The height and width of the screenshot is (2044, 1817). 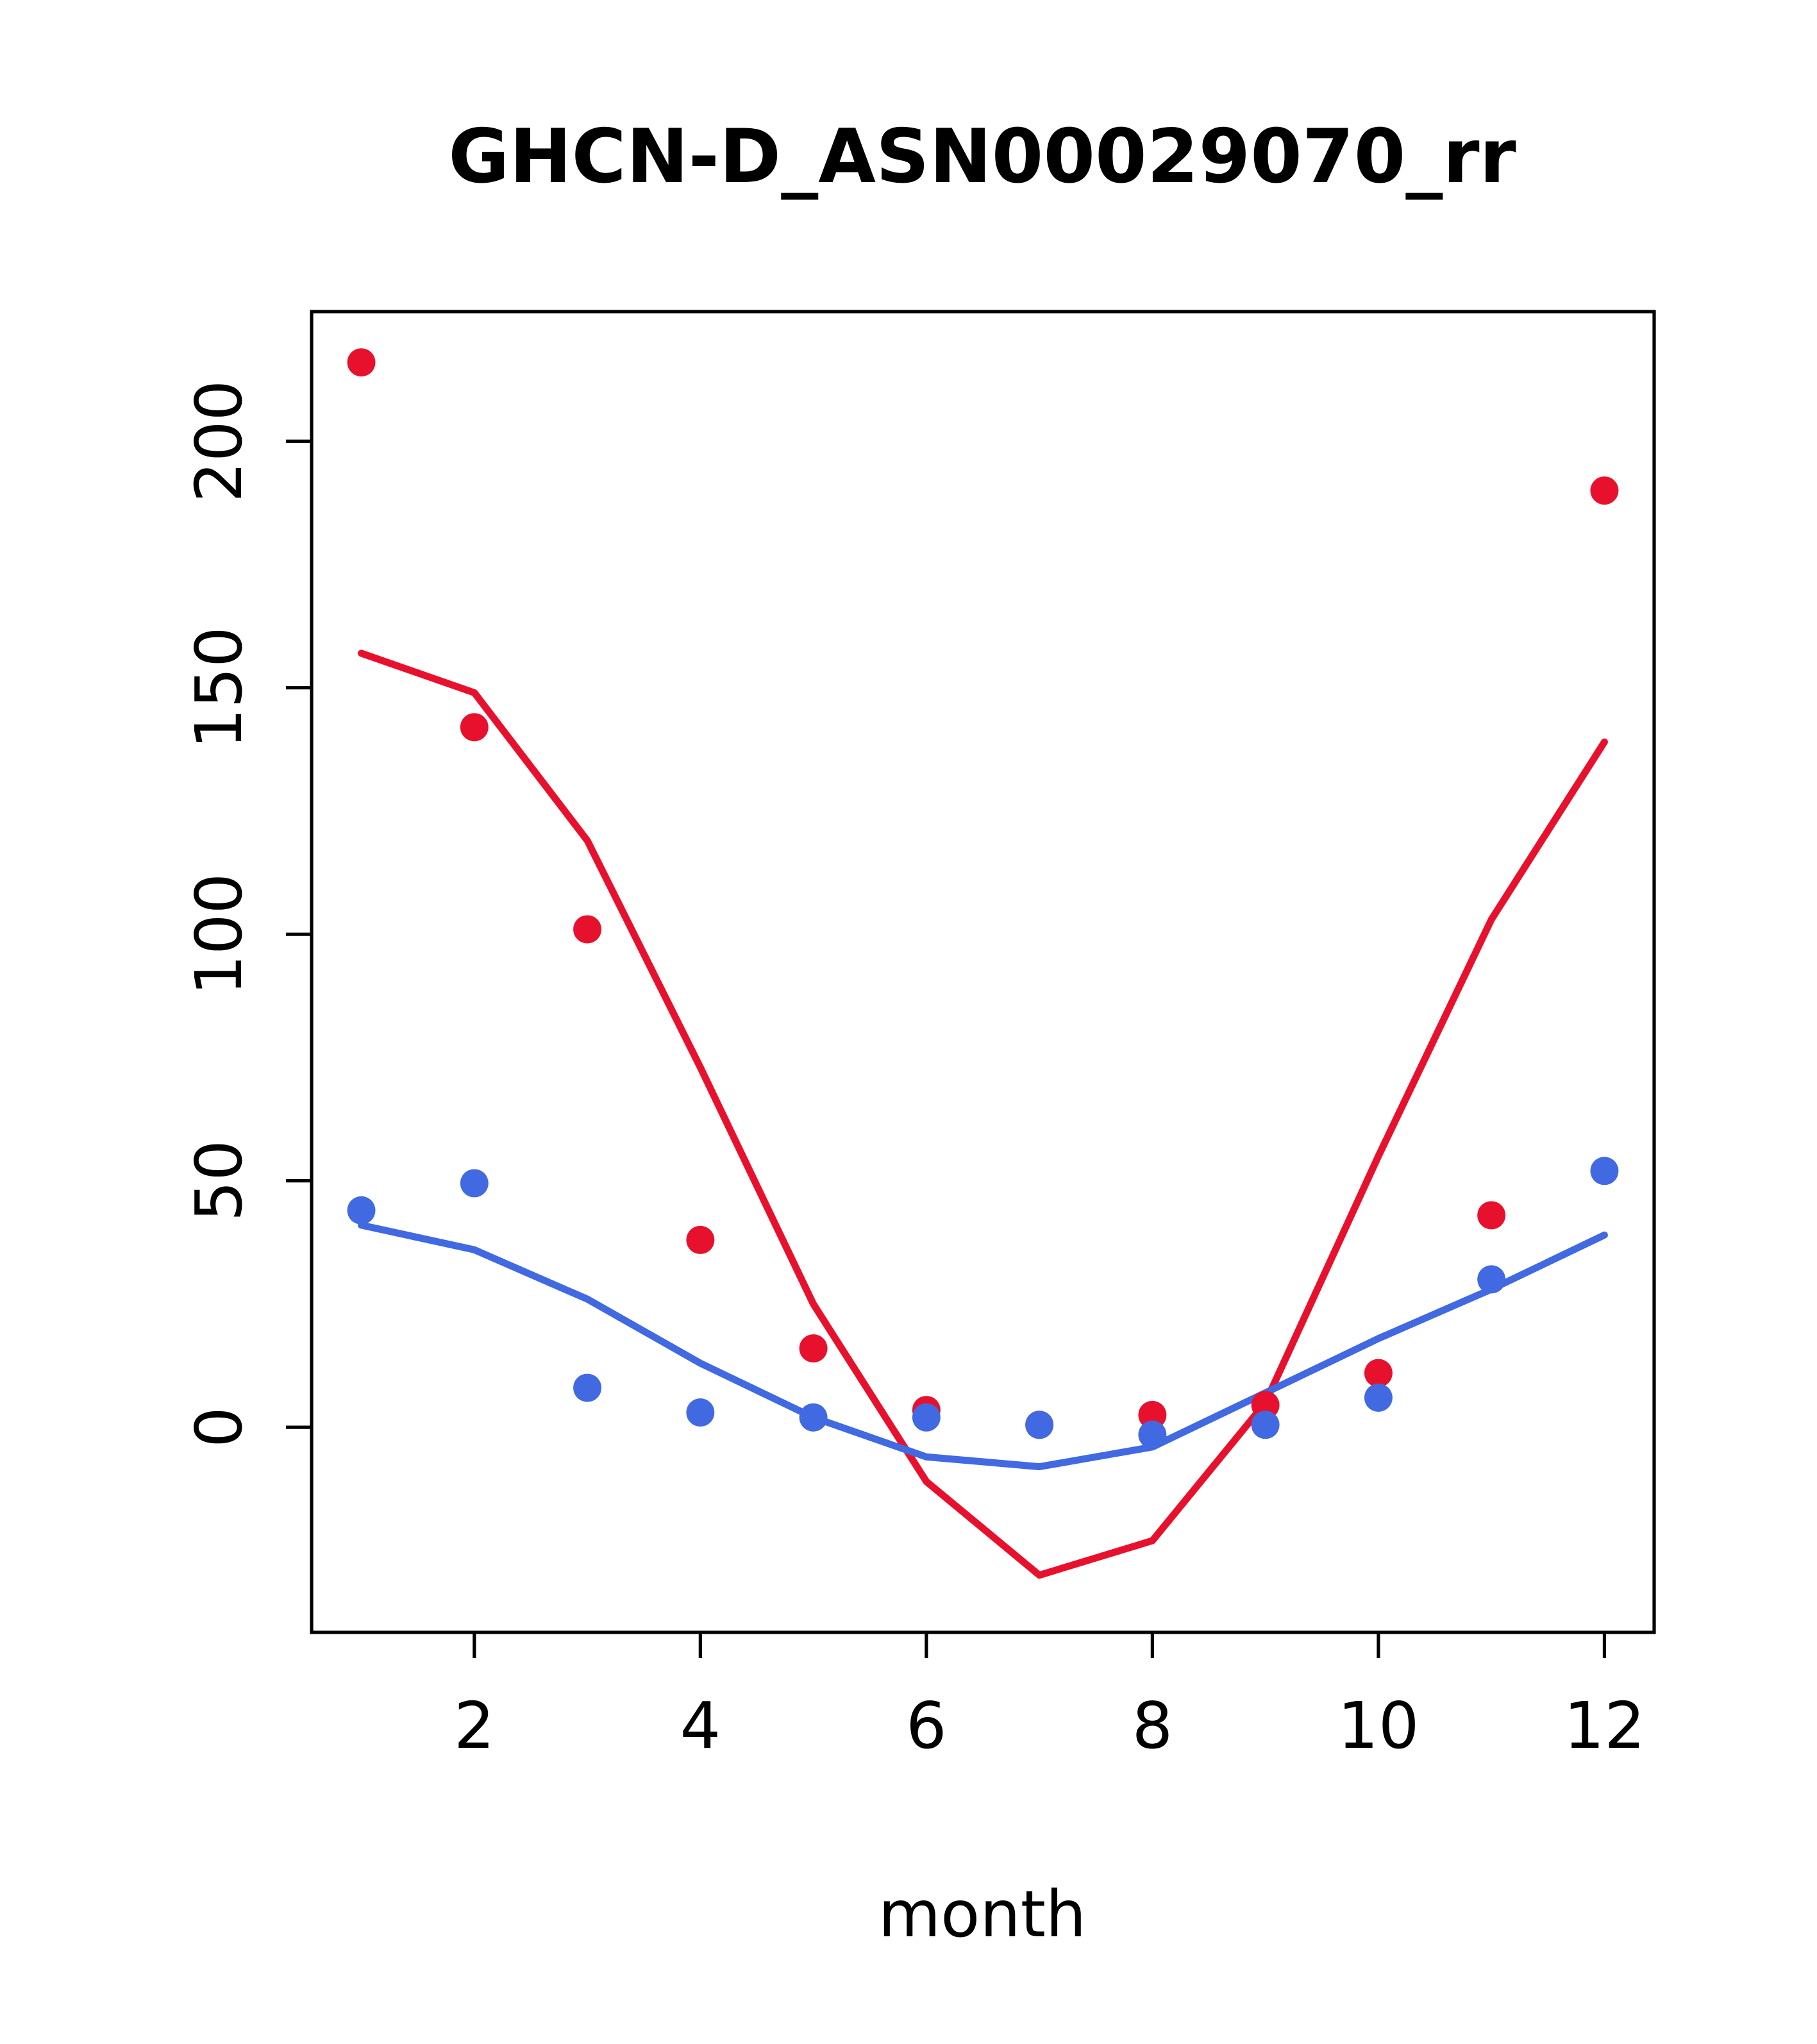 I want to click on chart-title: GHCN-D_ASN00029070_rr, so click(x=982, y=156).